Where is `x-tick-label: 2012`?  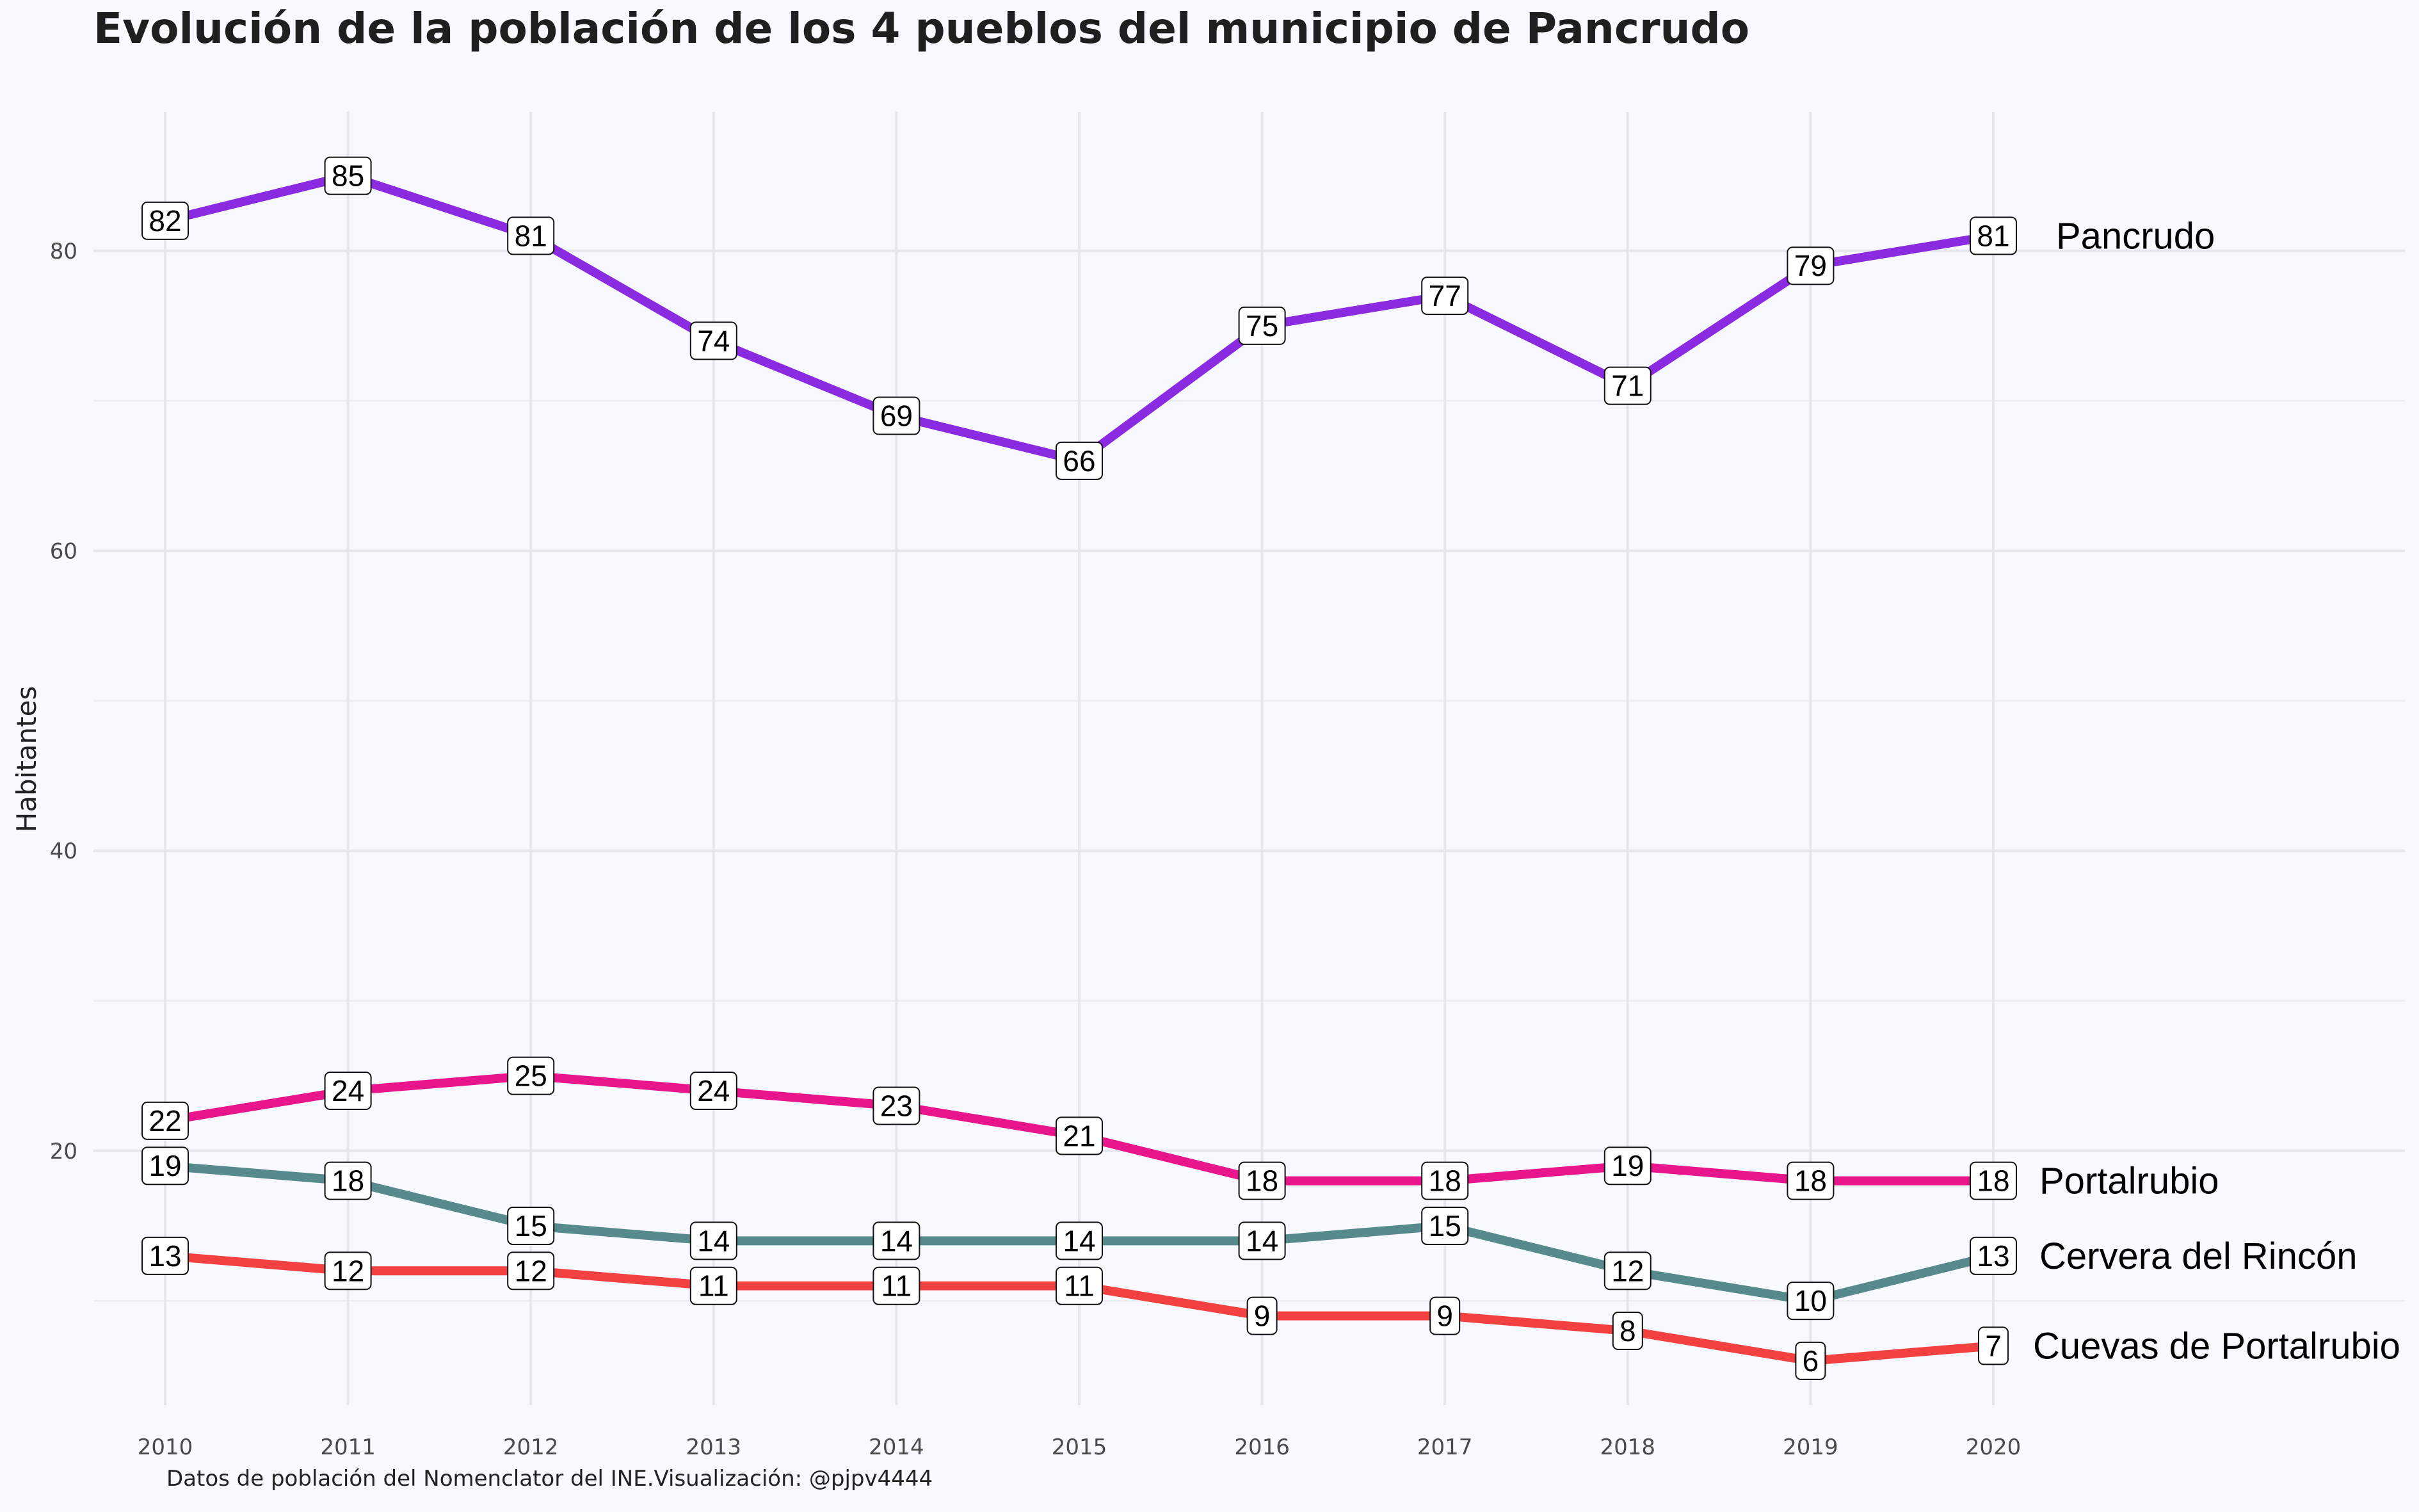
x-tick-label: 2012 is located at coordinates (531, 1447).